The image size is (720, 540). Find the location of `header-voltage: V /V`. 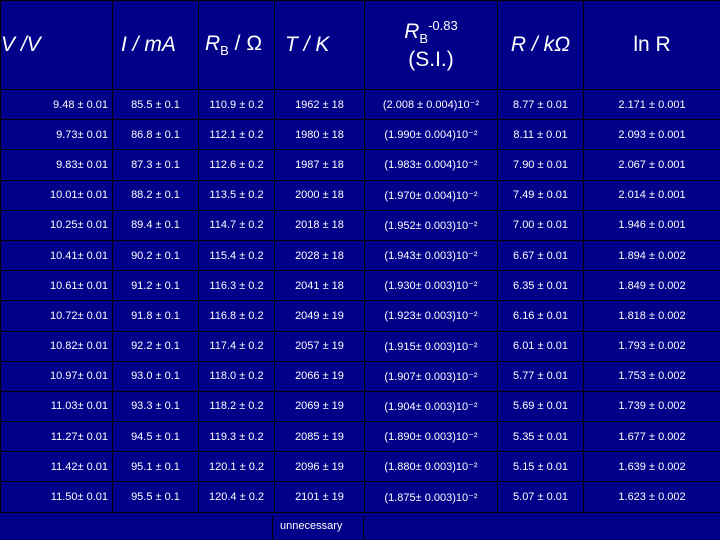

header-voltage: V /V is located at coordinates (56, 45).